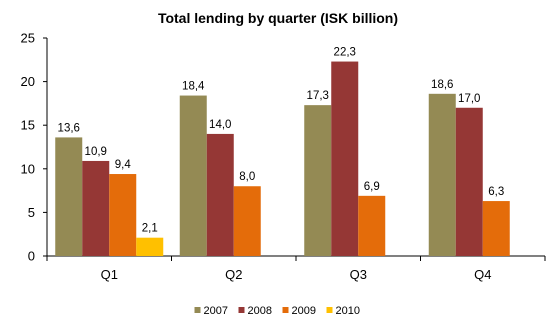 The height and width of the screenshot is (325, 557). What do you see at coordinates (233, 274) in the screenshot?
I see `x-tick-label: Q2` at bounding box center [233, 274].